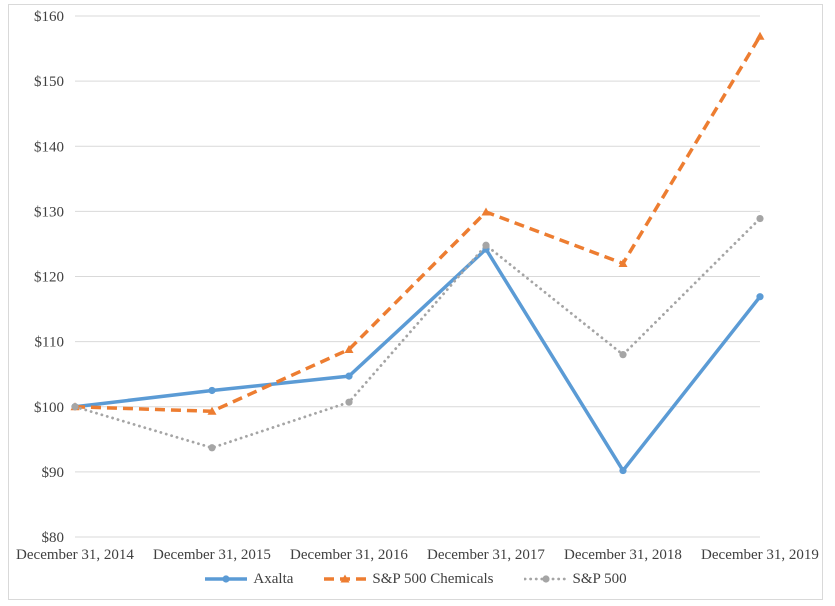  Describe the element at coordinates (349, 555) in the screenshot. I see `x-axis-tick-label: December 31, 2016` at that location.